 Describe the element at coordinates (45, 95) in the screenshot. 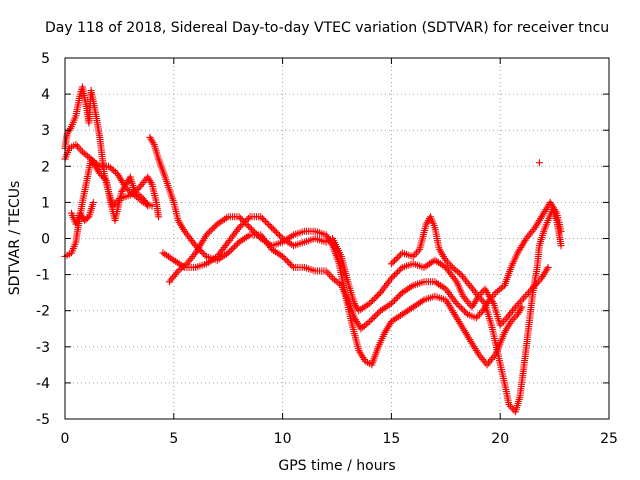

I see `y-tick-label: 4` at that location.